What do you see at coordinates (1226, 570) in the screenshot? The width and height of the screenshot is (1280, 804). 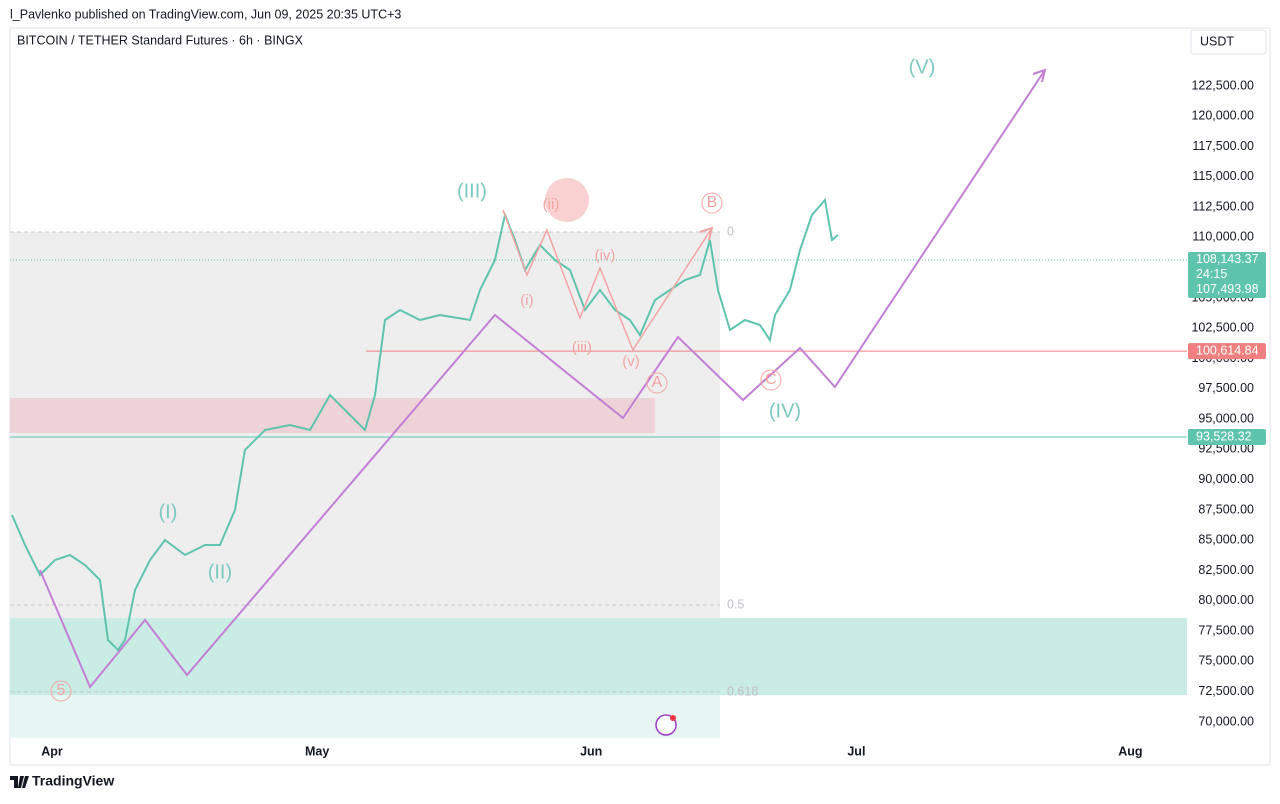 I see `y-tick-label: 82,500.00` at bounding box center [1226, 570].